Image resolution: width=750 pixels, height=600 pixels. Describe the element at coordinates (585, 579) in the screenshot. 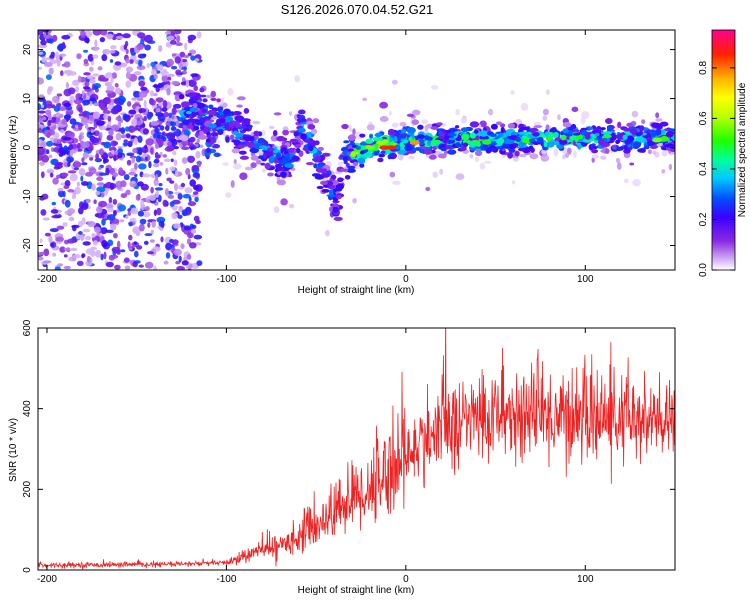

I see `snr-x-tick-label: 100` at that location.